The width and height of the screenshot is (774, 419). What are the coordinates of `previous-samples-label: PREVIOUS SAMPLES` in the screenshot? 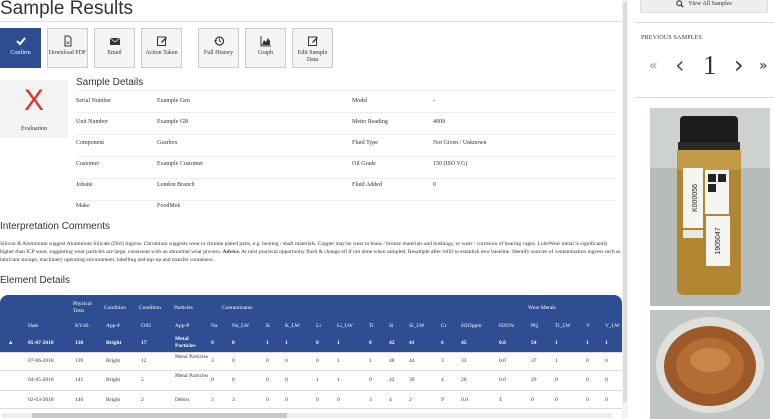 It's located at (672, 38).